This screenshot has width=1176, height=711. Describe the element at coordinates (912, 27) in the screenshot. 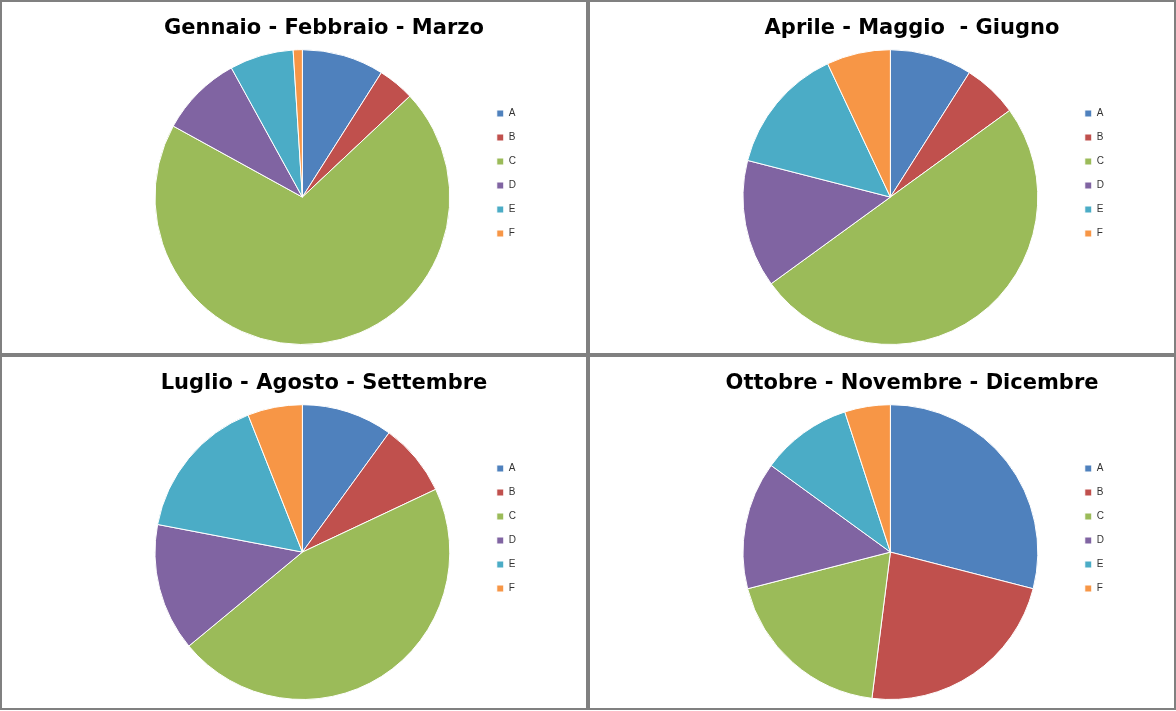

I see `chart-title: Aprile - Maggio - Giugno` at that location.